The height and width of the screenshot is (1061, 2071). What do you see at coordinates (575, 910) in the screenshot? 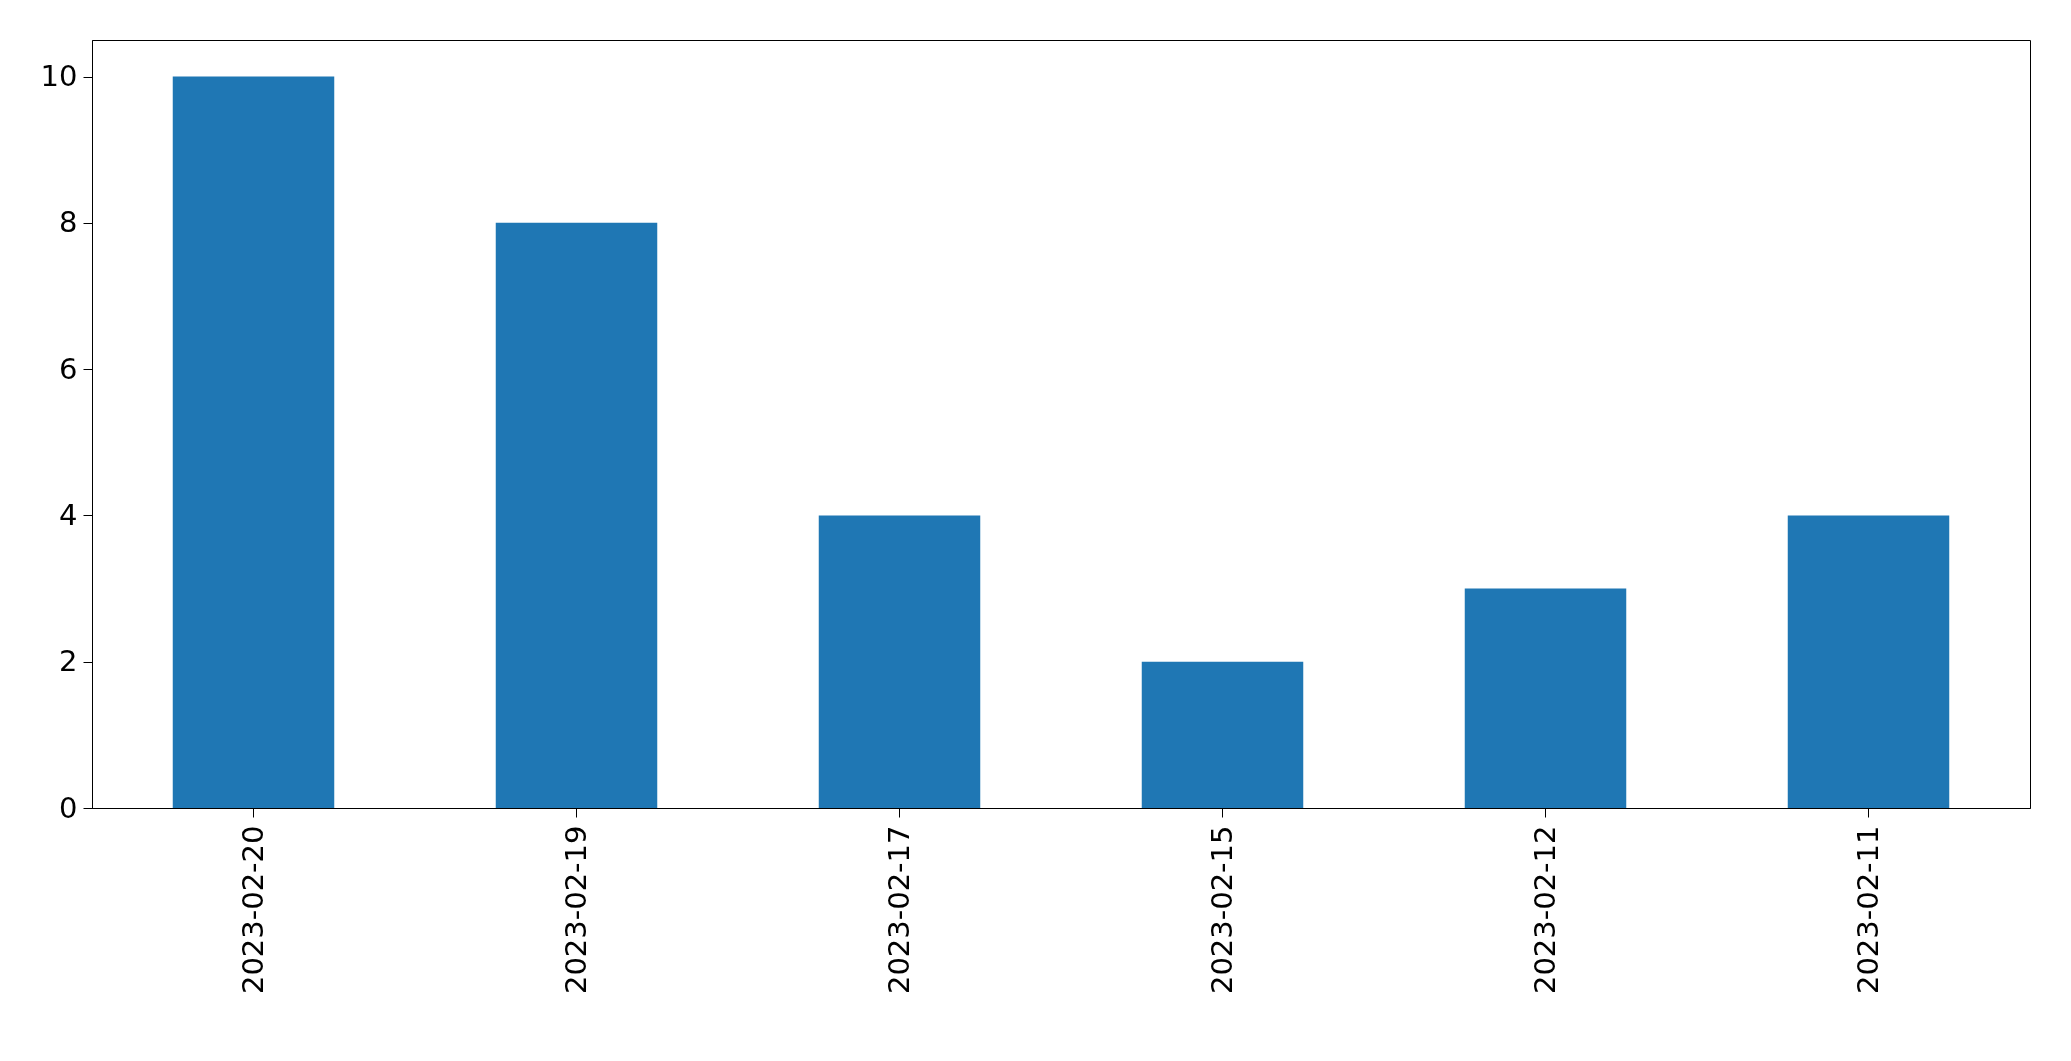
I see `x-tick-label: 2023-02-19` at bounding box center [575, 910].